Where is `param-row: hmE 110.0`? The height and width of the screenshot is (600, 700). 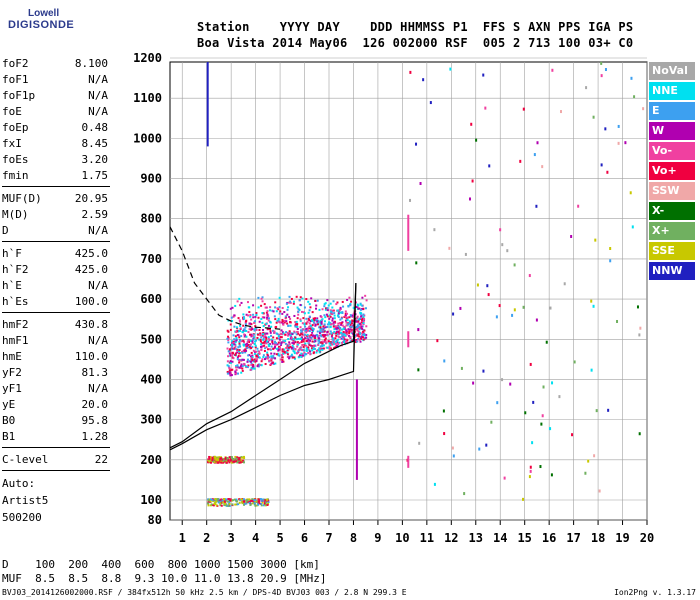
param-row: hmE 110.0 is located at coordinates (56, 357).